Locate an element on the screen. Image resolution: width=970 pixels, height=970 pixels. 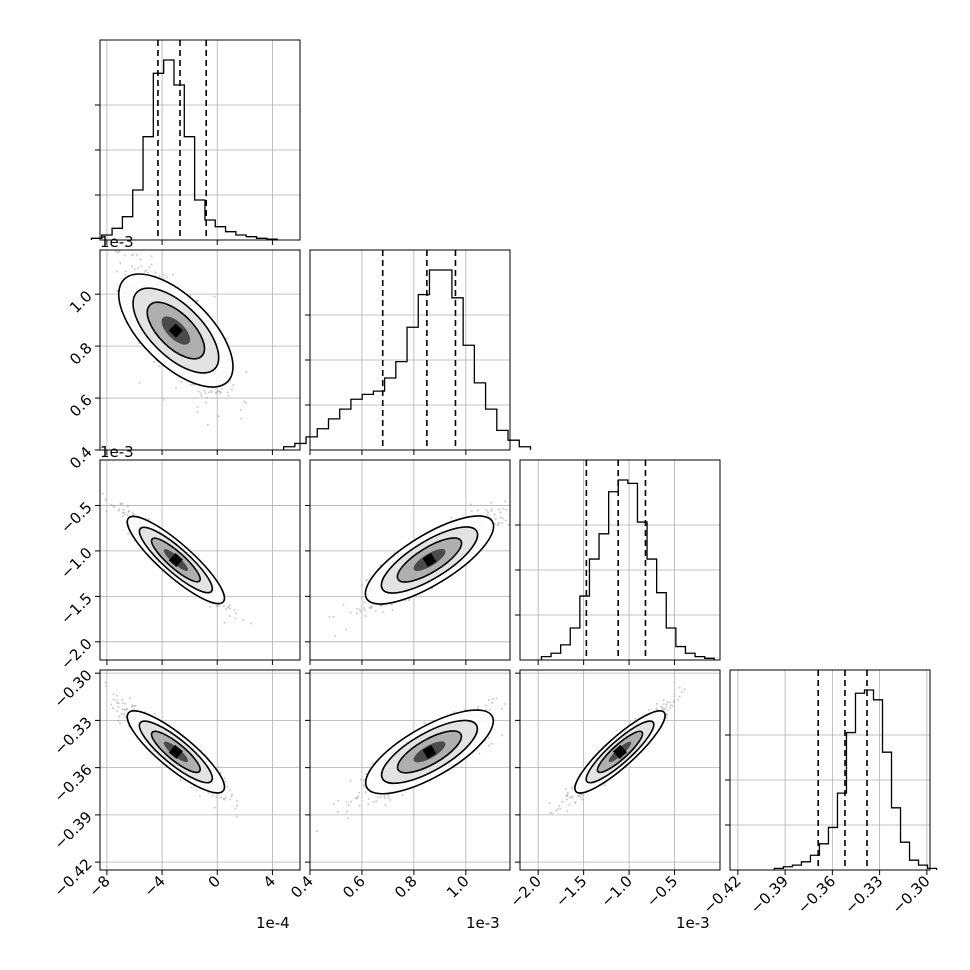
y-tick-label-3-1: −0.39 is located at coordinates (72, 830).